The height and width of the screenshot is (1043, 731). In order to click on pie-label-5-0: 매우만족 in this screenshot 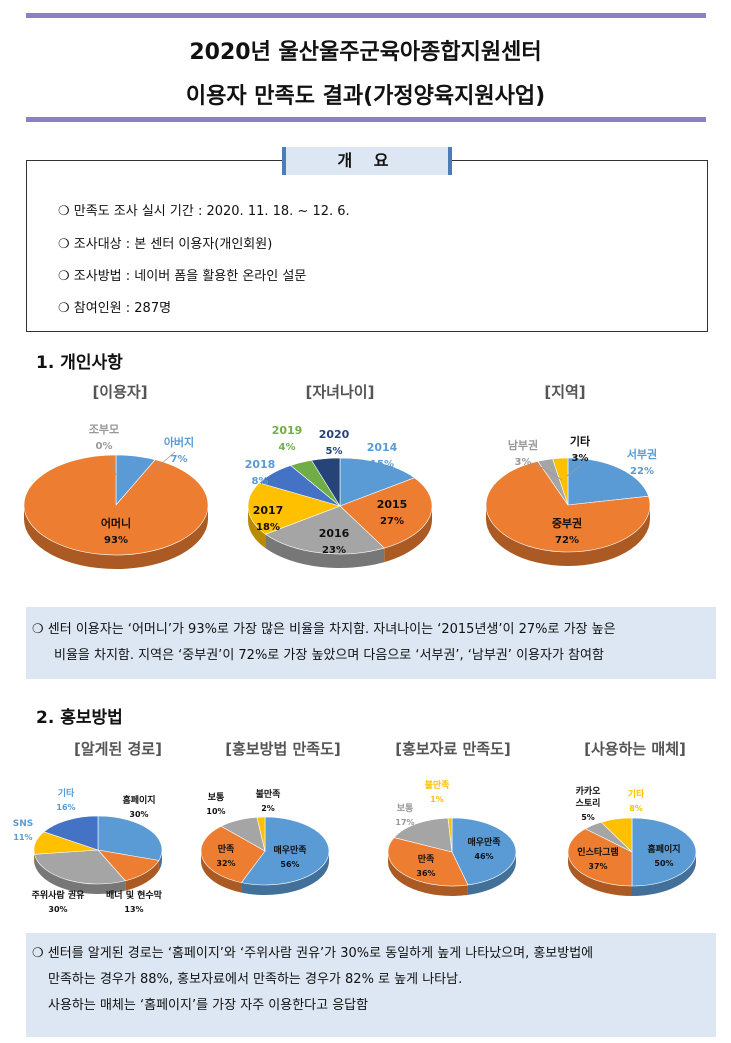, I will do `click(483, 842)`.